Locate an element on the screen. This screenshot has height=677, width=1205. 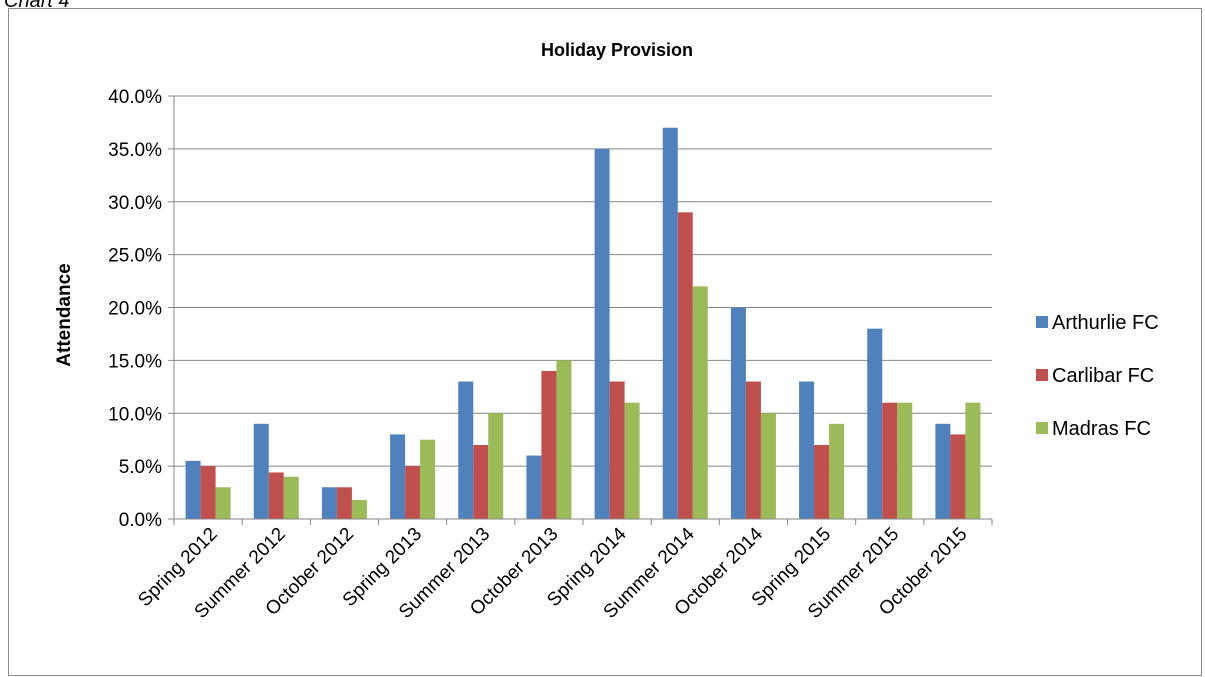
y-tick-label: 20.0% is located at coordinates (135, 309).